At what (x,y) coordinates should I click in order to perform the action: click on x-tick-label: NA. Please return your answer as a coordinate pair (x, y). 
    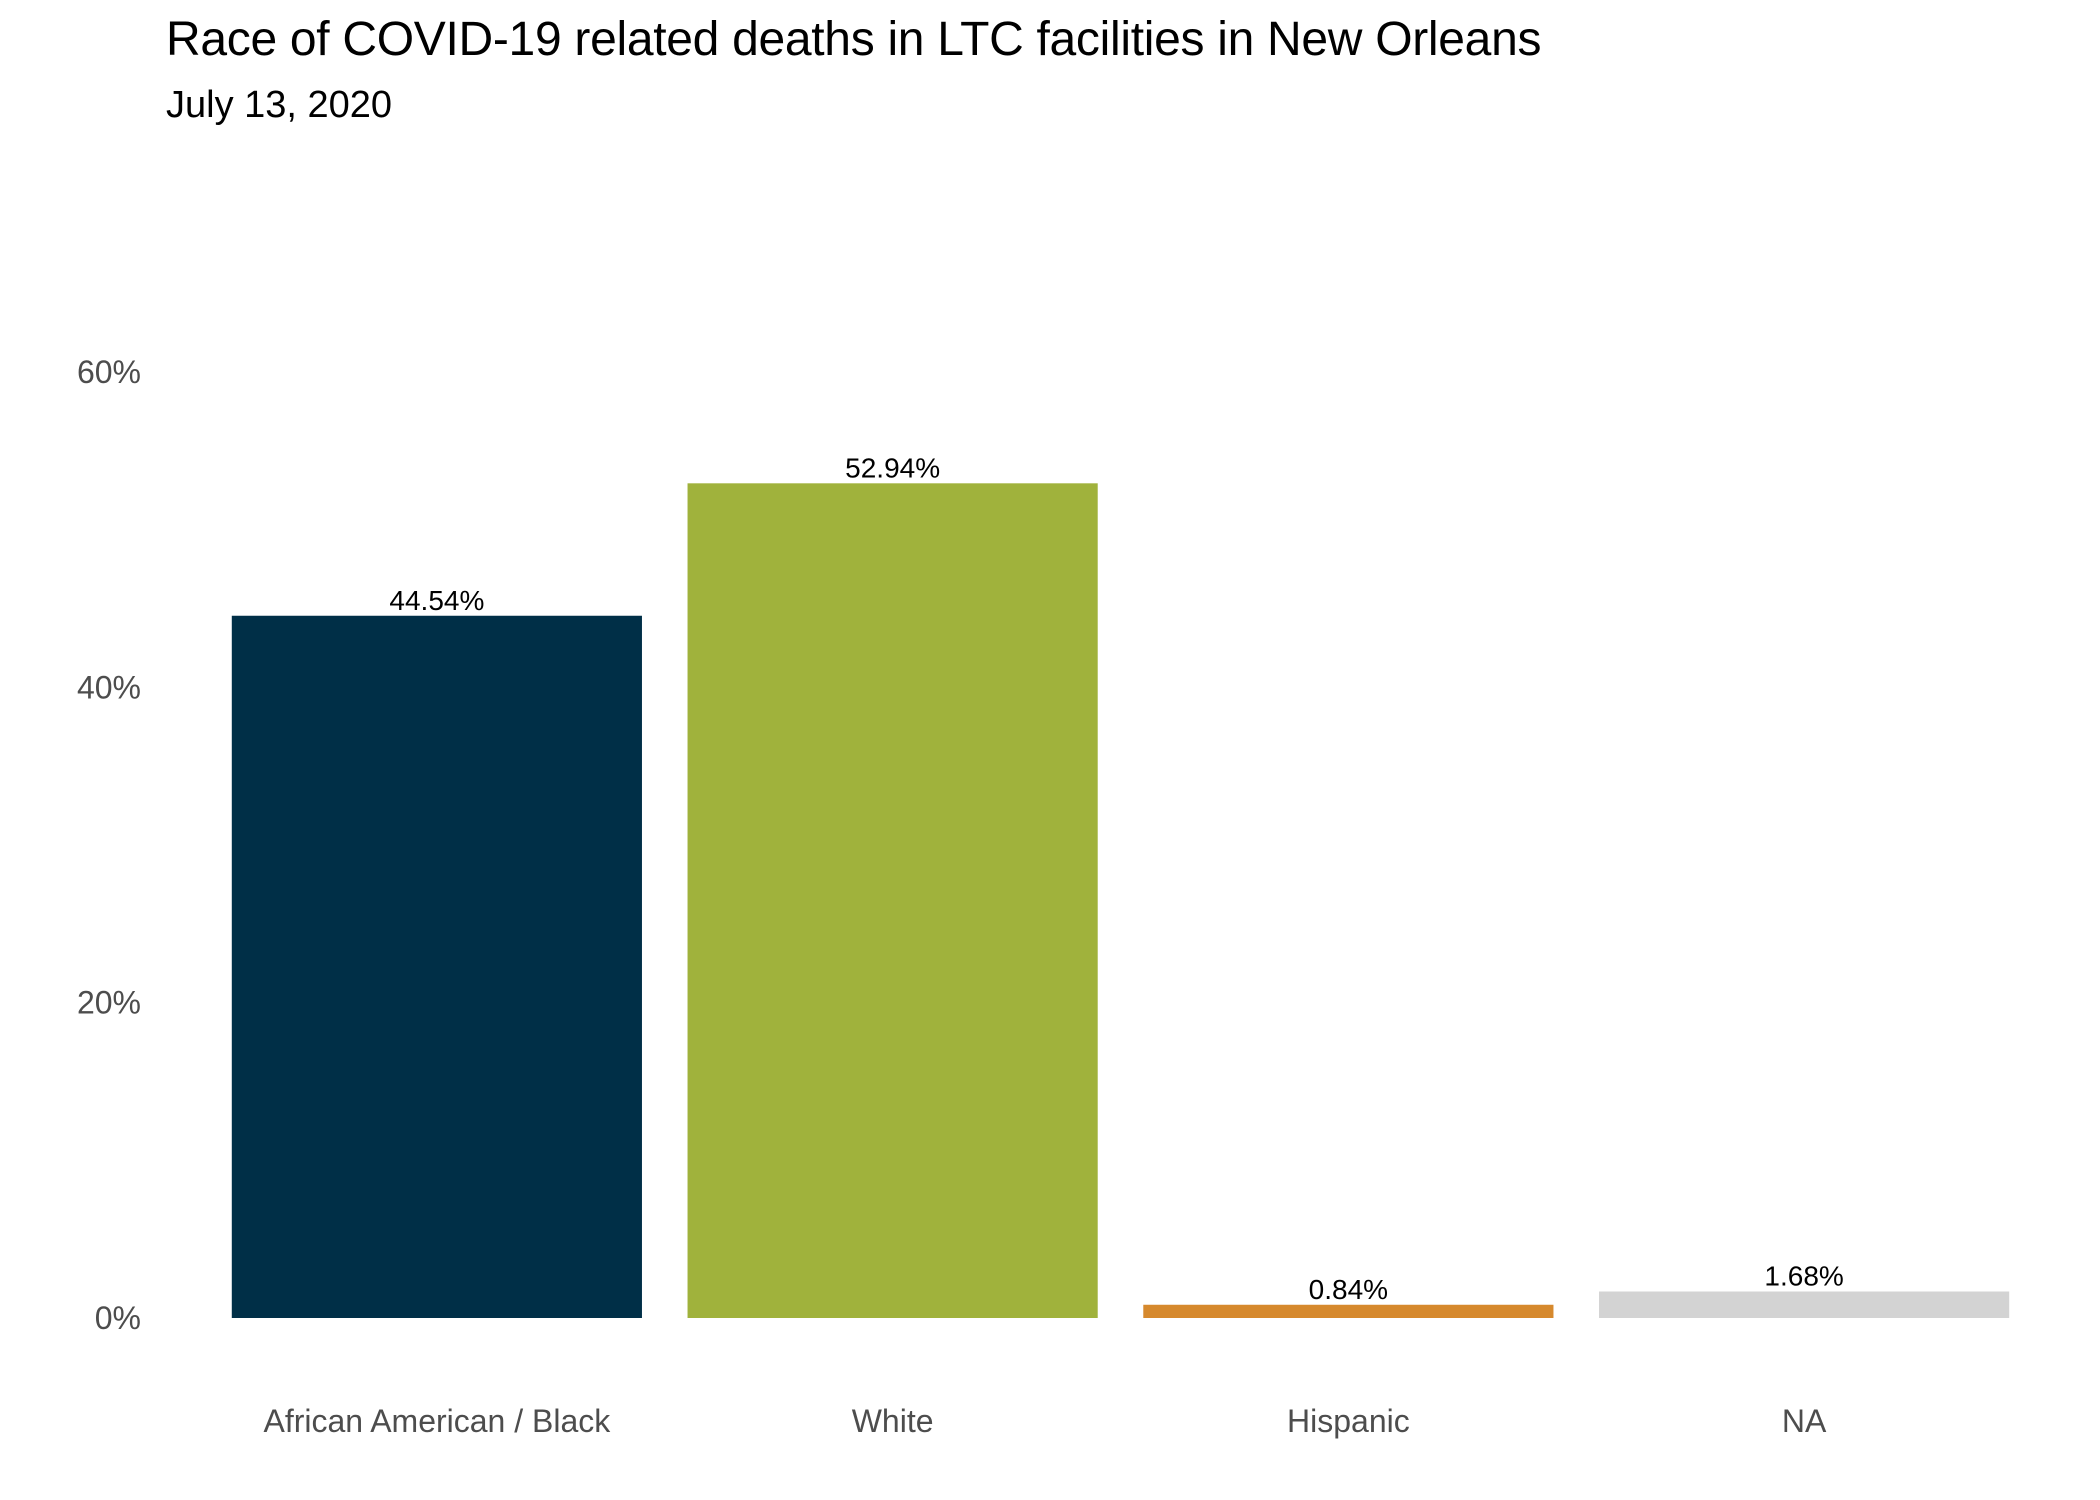
    Looking at the image, I should click on (1804, 1421).